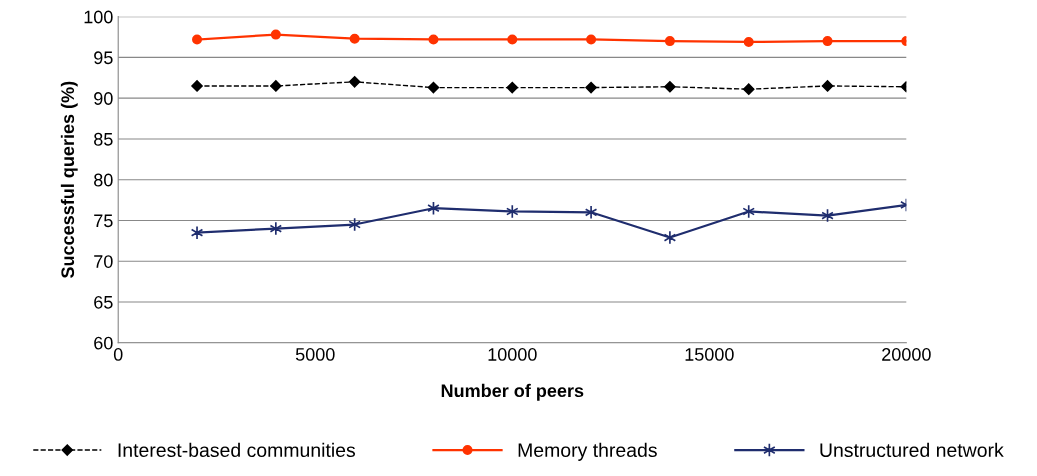 This screenshot has height=476, width=1037. What do you see at coordinates (512, 354) in the screenshot?
I see `x-tick-label: 10000` at bounding box center [512, 354].